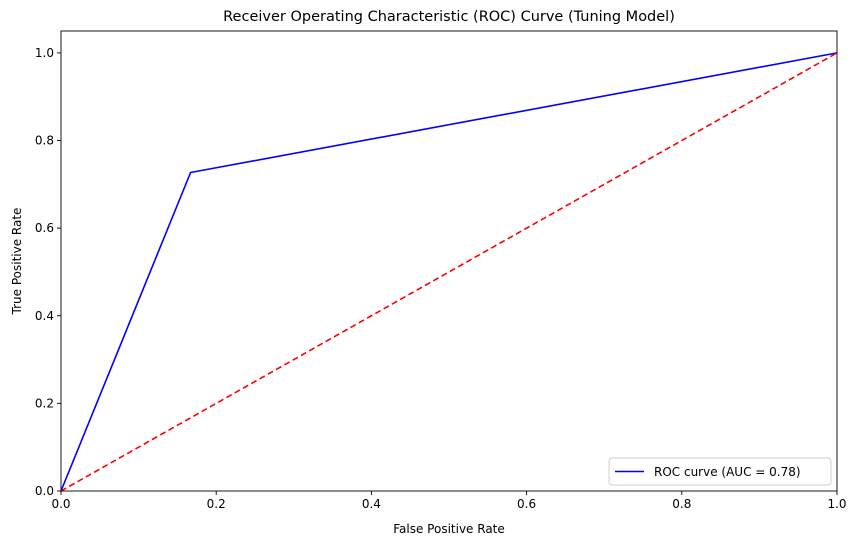 Image resolution: width=857 pixels, height=545 pixels. I want to click on x-tick-label: 0.8, so click(681, 504).